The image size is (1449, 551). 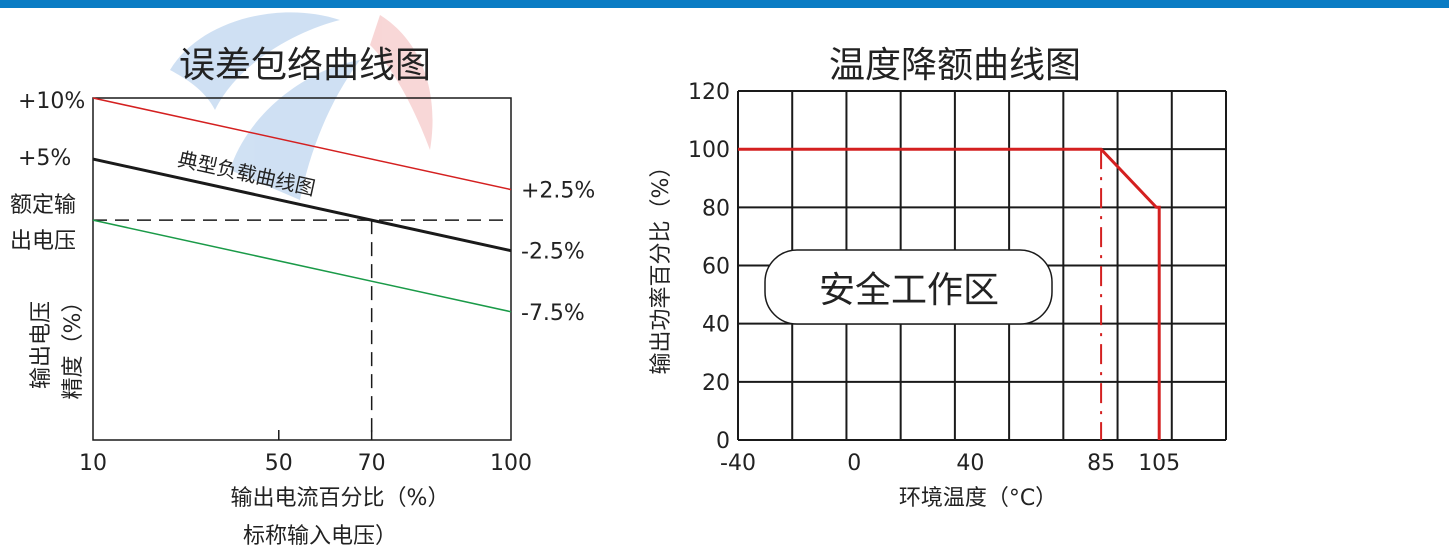 I want to click on right-y-tick-80: 80, so click(x=716, y=208).